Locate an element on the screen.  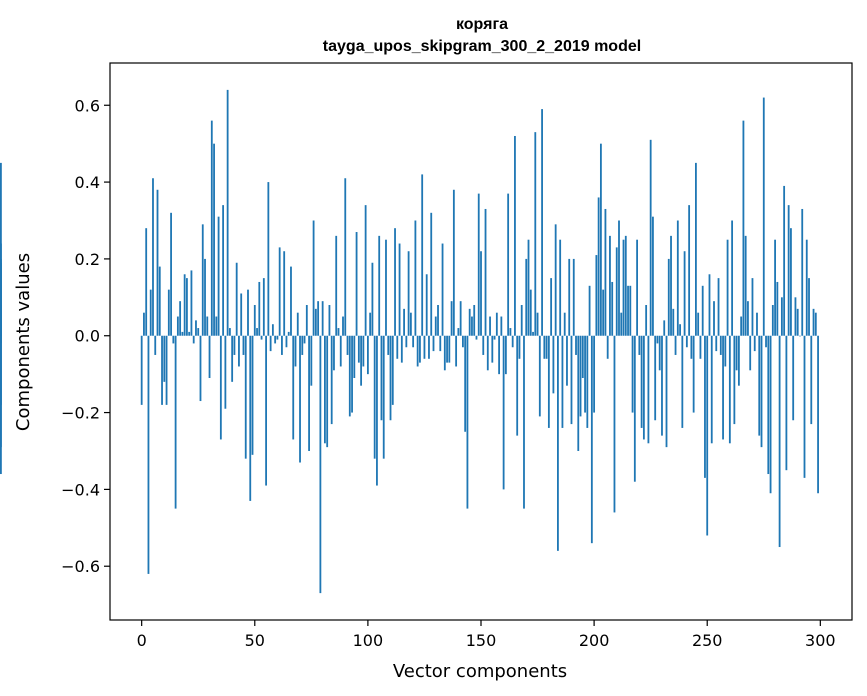
bar-undefined is located at coordinates (1, 391).